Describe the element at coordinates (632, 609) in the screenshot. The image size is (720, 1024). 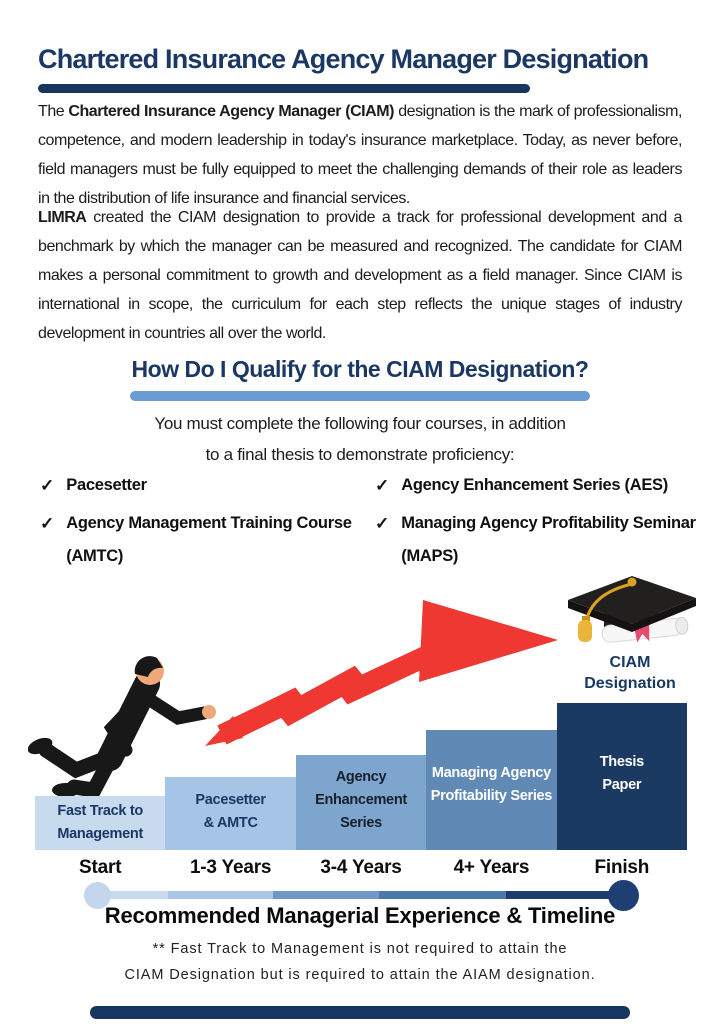
I see `graduation-cap-icon` at that location.